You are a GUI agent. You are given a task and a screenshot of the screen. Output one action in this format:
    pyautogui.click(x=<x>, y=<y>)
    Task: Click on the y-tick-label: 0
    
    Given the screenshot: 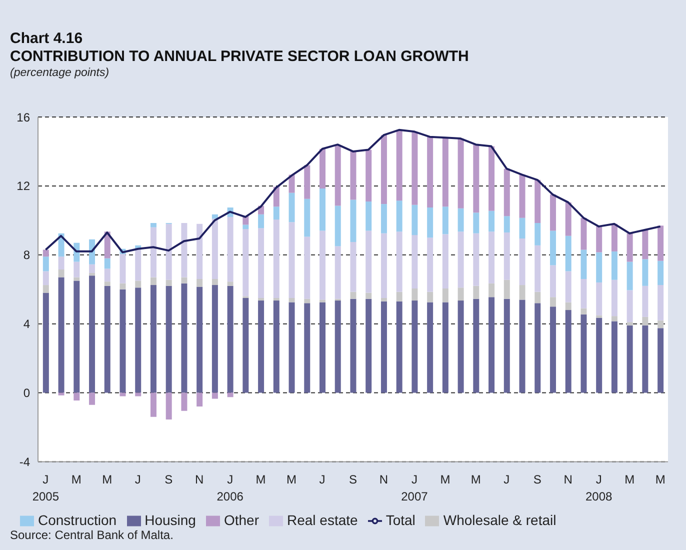 What is the action you would take?
    pyautogui.click(x=26, y=393)
    